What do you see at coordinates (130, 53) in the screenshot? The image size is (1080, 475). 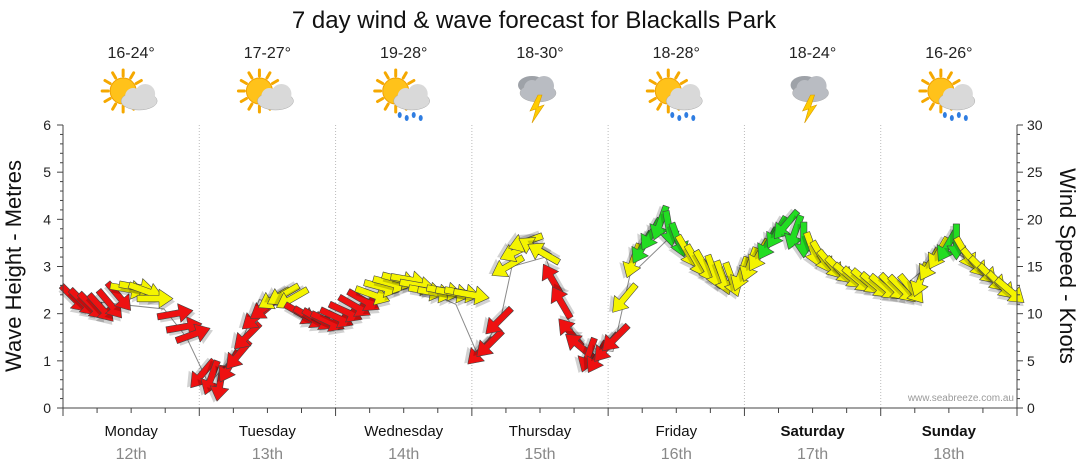 I see `temperature-range: 16-24°` at bounding box center [130, 53].